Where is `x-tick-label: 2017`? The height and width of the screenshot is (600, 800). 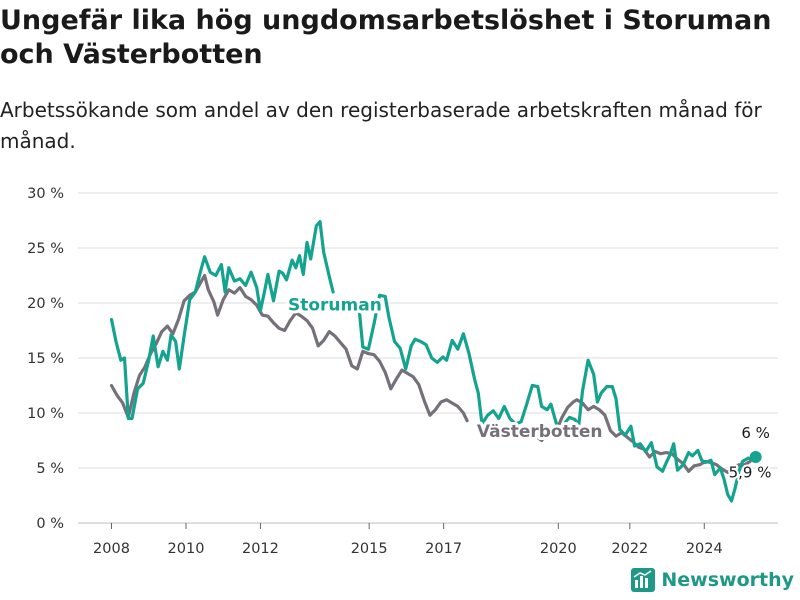
x-tick-label: 2017 is located at coordinates (443, 549).